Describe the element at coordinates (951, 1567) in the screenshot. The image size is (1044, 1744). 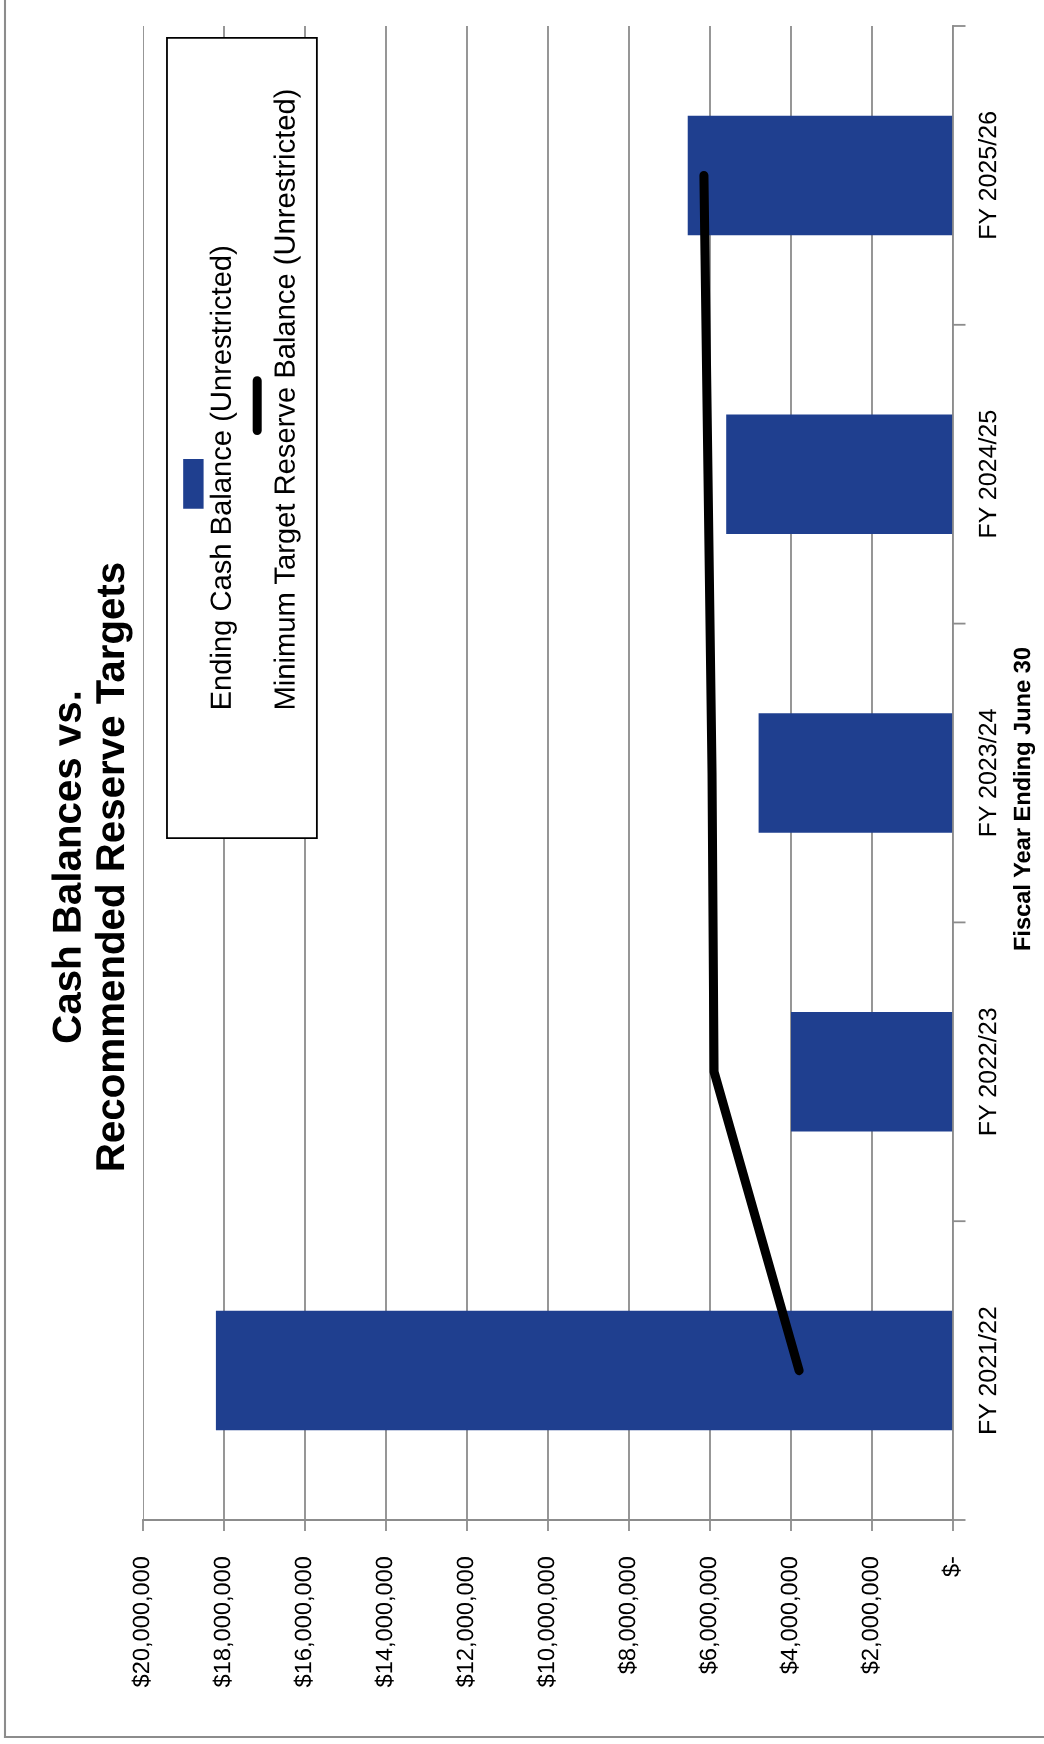
I see `x-tick-label: $-` at that location.